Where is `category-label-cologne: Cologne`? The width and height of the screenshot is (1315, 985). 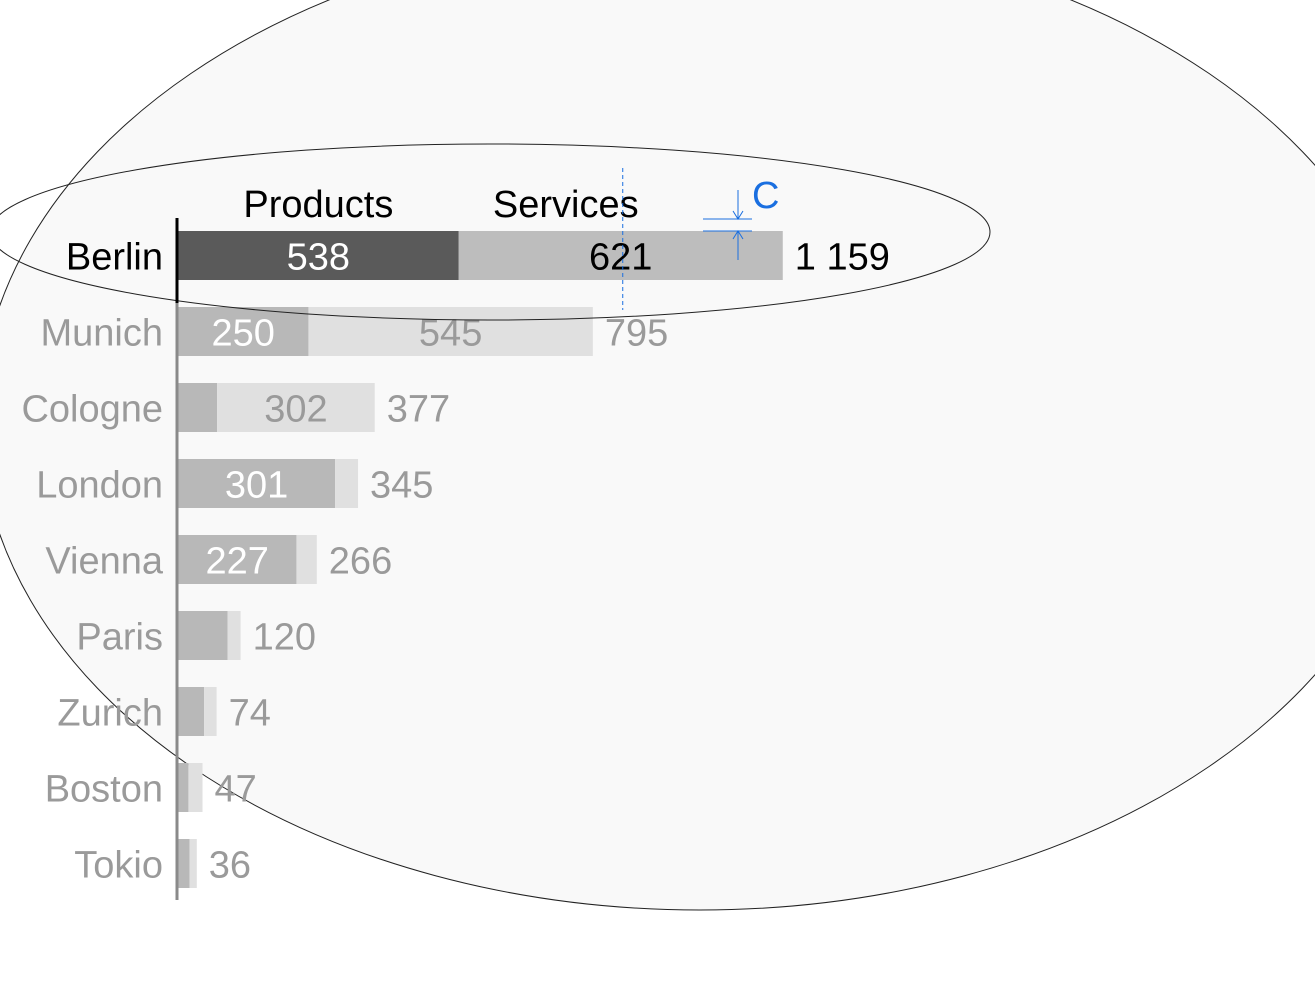
category-label-cologne: Cologne is located at coordinates (92, 410).